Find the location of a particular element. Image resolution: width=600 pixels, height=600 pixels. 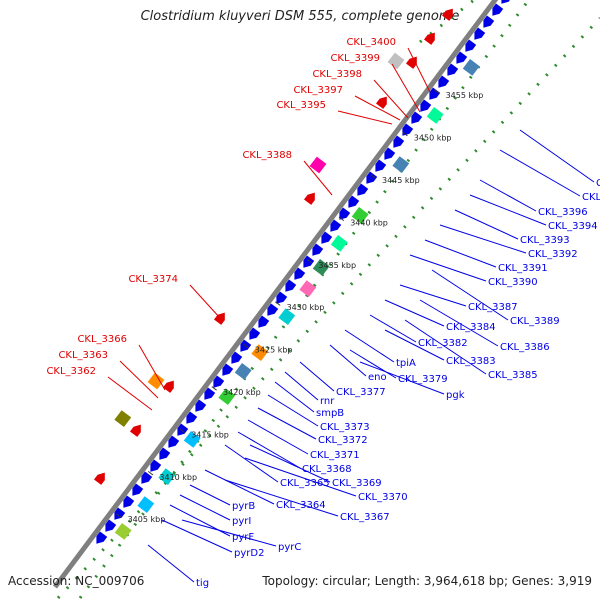

gene-label-reverse: tig is located at coordinates (202, 583).